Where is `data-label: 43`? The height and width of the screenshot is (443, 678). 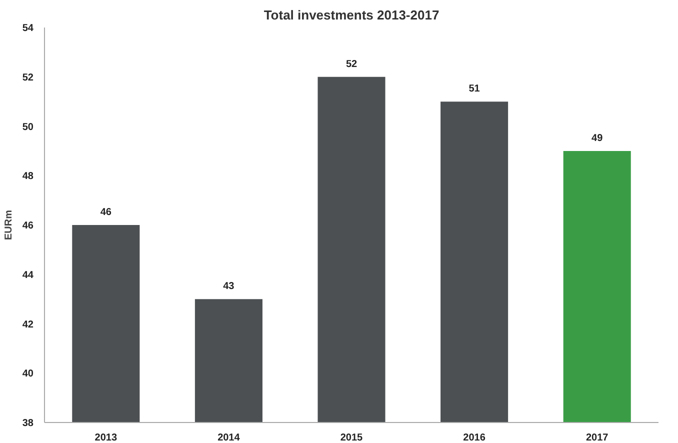 data-label: 43 is located at coordinates (229, 286).